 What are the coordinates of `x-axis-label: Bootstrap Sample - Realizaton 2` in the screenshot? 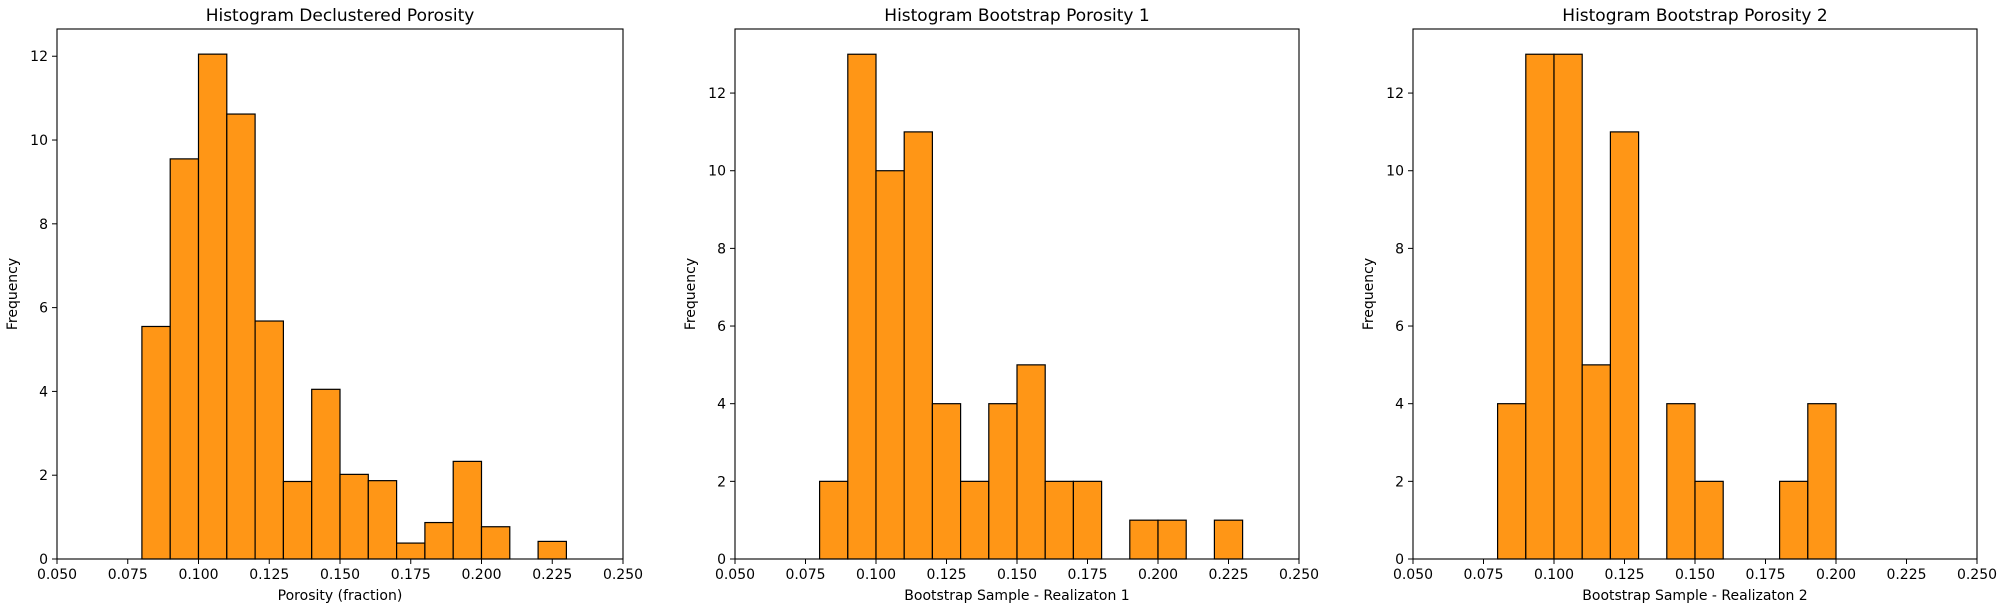 It's located at (1694, 596).